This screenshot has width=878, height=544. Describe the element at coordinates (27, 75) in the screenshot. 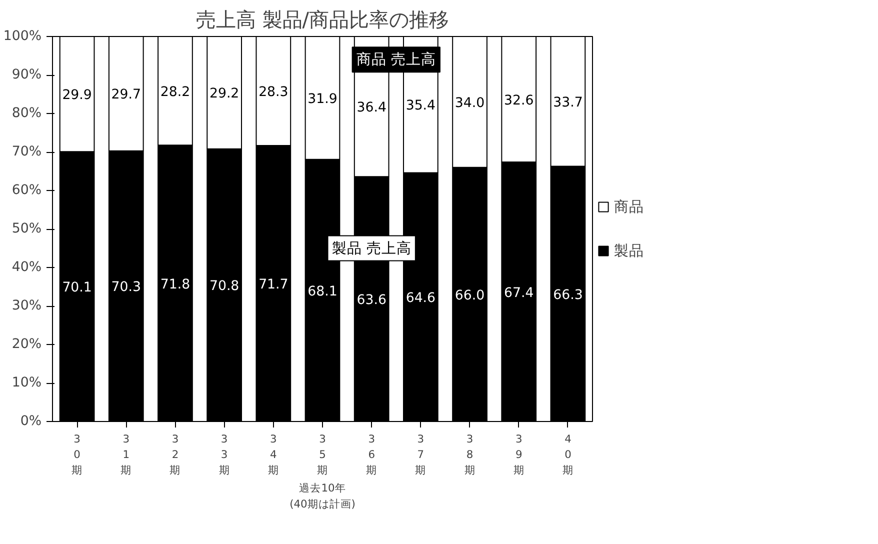

I see `y-tick-label: 90%` at that location.